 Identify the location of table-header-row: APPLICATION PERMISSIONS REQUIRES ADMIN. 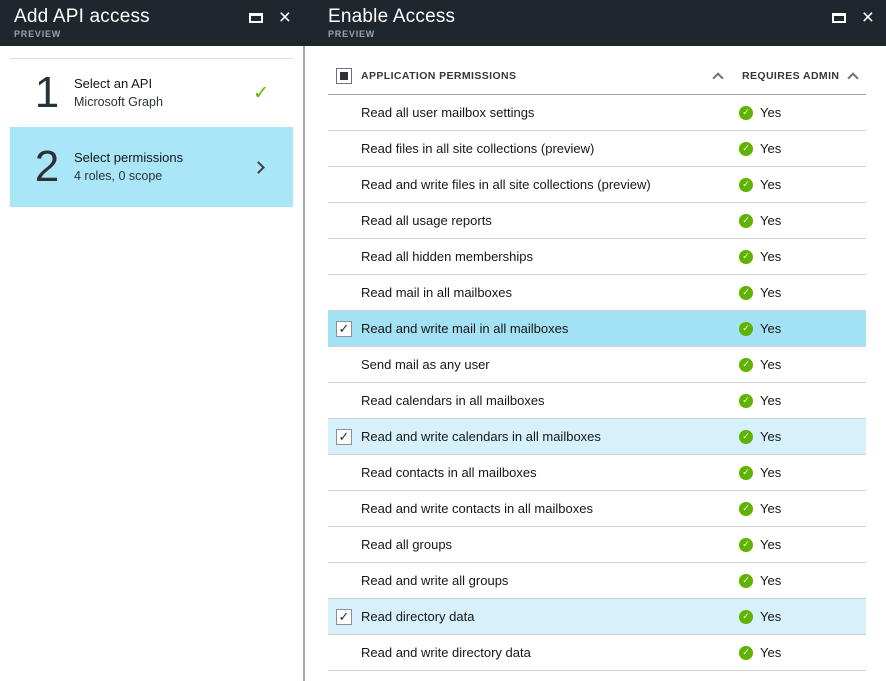
(597, 76).